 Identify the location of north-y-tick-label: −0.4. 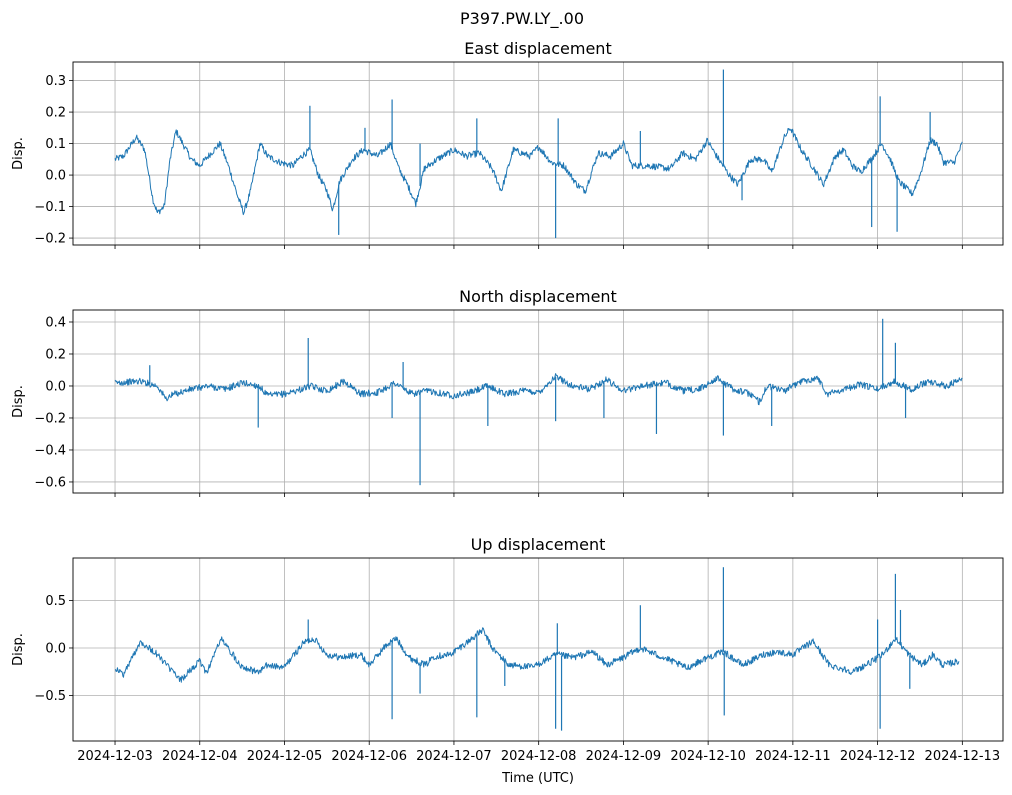
(50, 450).